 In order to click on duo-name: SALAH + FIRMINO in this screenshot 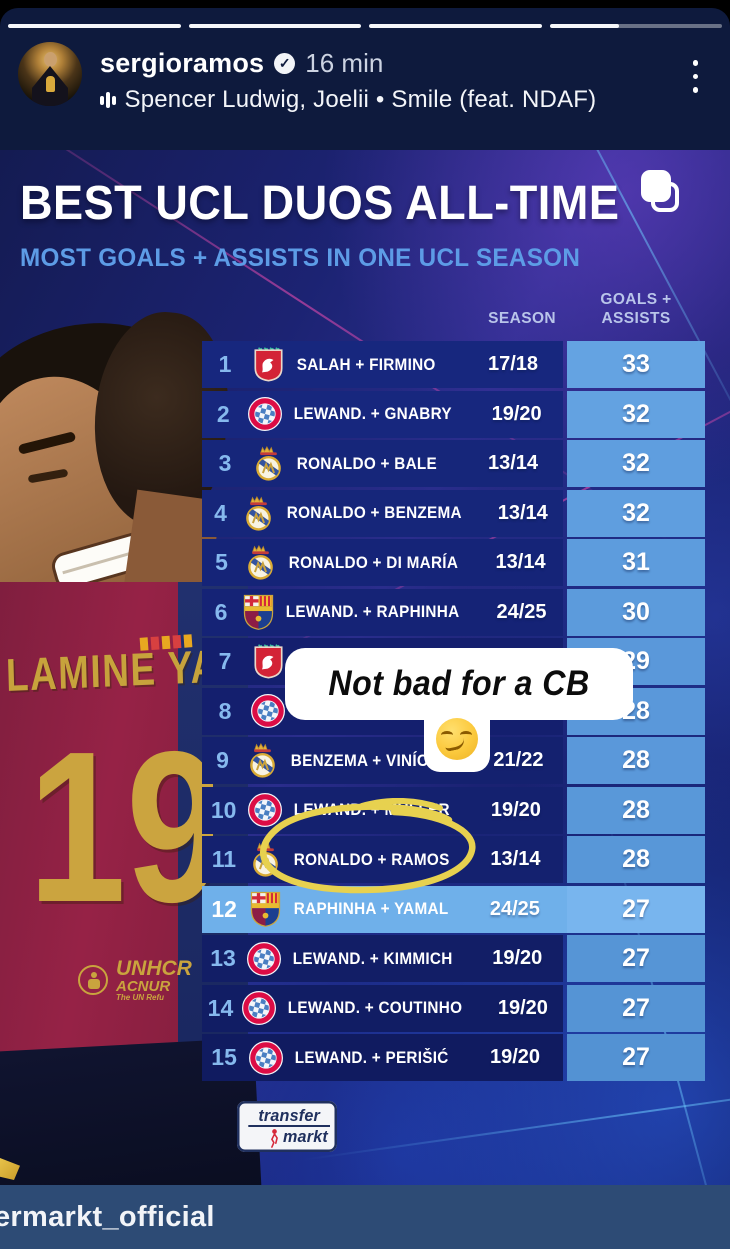, I will do `click(366, 364)`.